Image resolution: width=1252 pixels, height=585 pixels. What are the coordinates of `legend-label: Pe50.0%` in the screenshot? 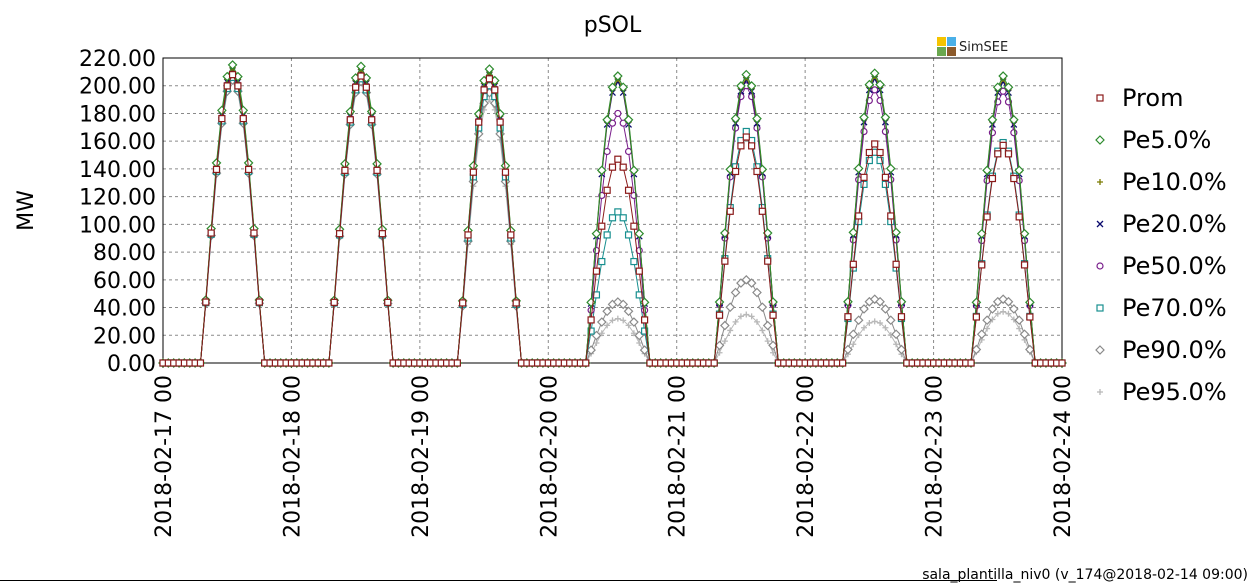 It's located at (1174, 266).